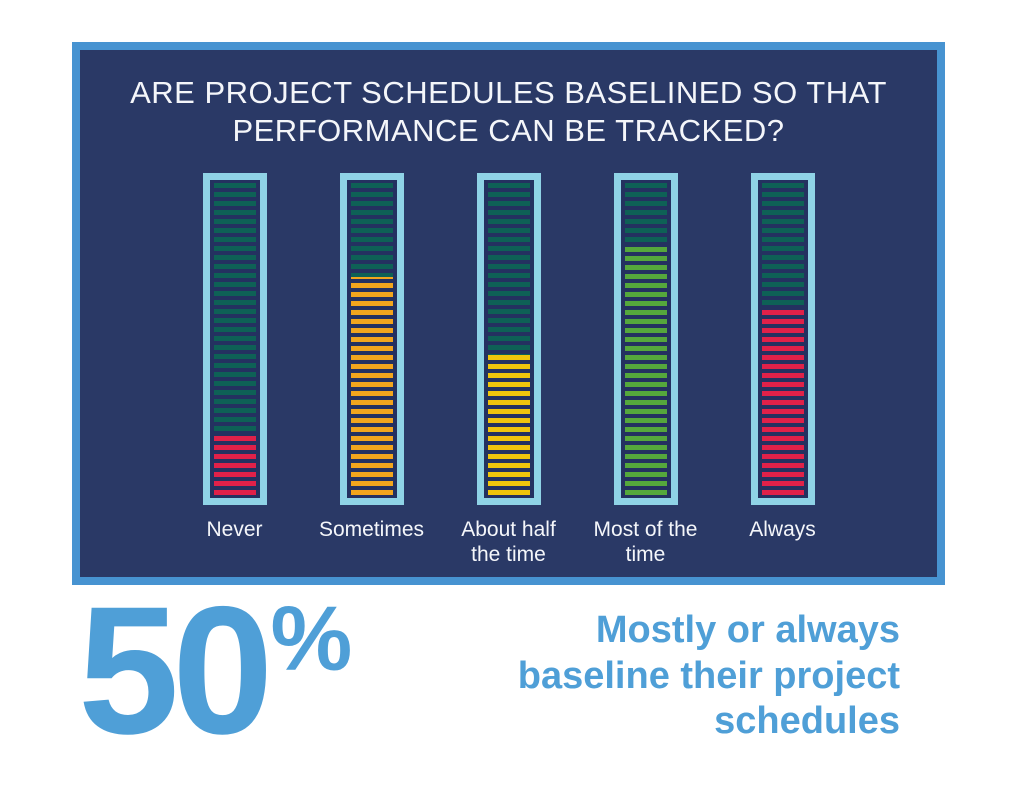 This screenshot has width=1024, height=805. What do you see at coordinates (234, 529) in the screenshot?
I see `bar-label: Never` at bounding box center [234, 529].